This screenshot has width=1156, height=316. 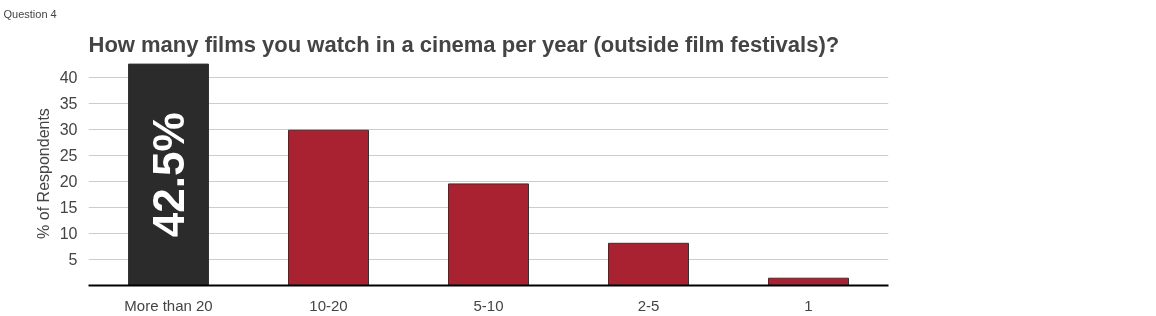 I want to click on data-label: 42.5%, so click(x=168, y=175).